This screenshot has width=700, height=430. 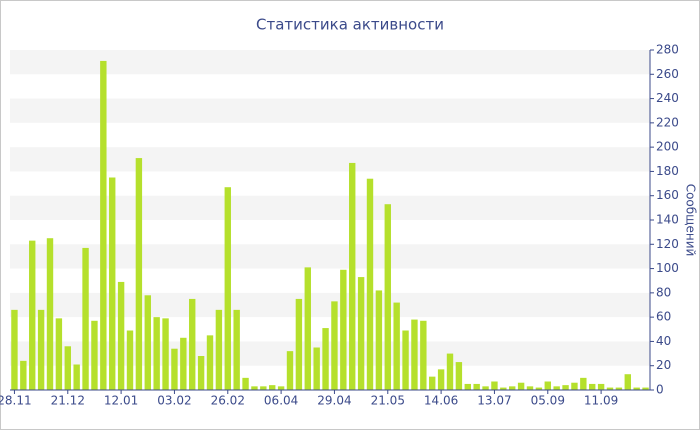 What do you see at coordinates (441, 401) in the screenshot?
I see `x-tick-label: 14.06` at bounding box center [441, 401].